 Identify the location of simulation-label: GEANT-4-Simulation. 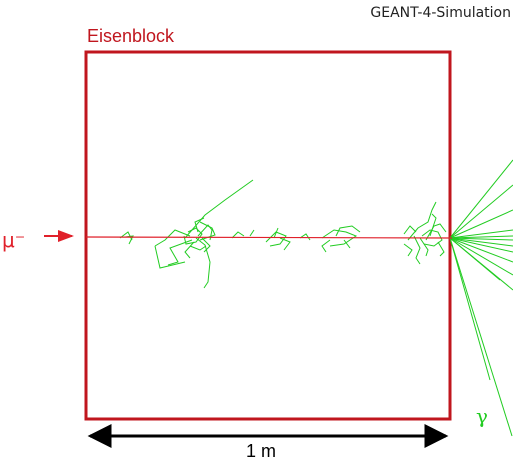
(440, 13).